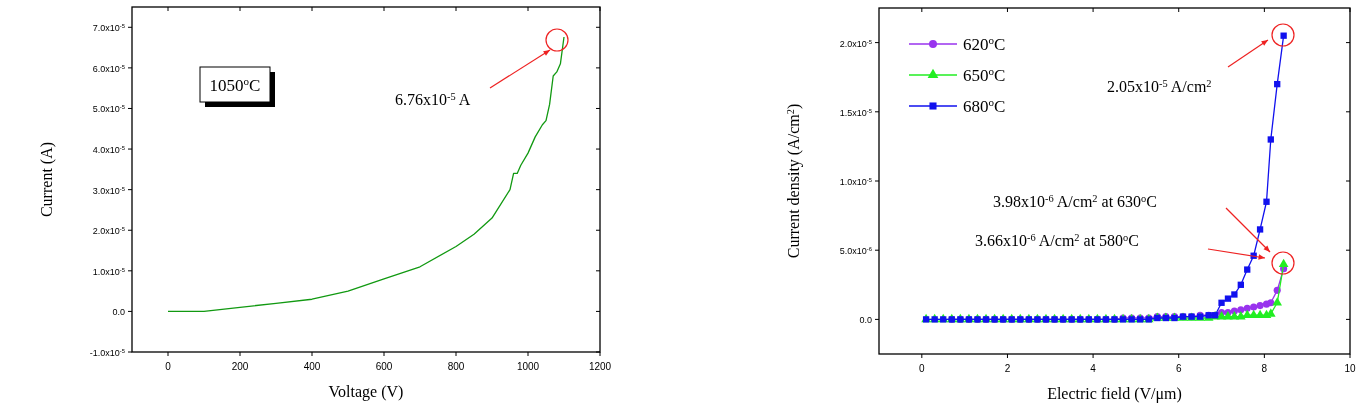 This screenshot has height=408, width=1358. What do you see at coordinates (1007, 368) in the screenshot?
I see `x-tick-label: 2` at bounding box center [1007, 368].